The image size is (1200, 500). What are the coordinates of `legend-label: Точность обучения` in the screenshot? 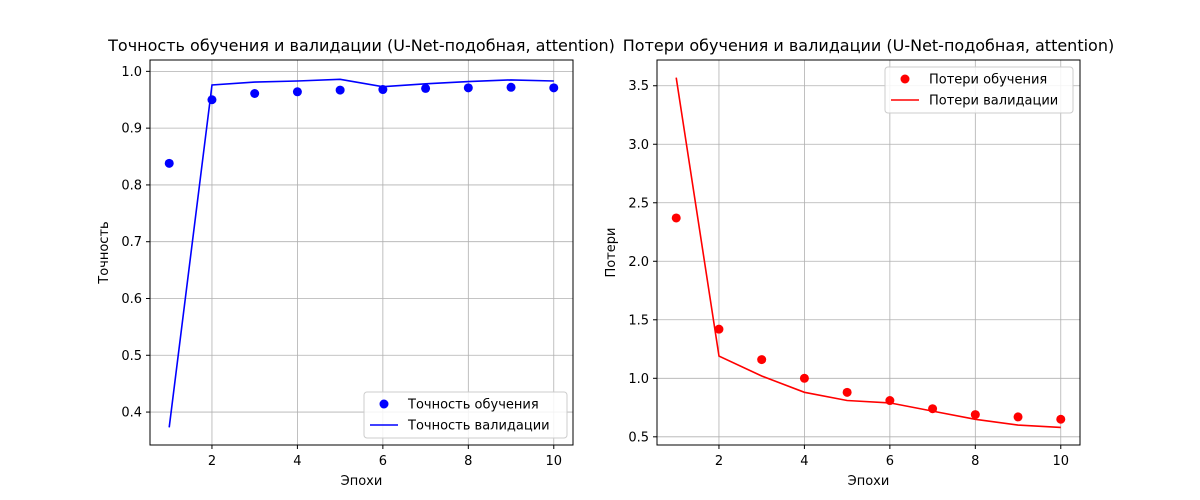 It's located at (473, 405).